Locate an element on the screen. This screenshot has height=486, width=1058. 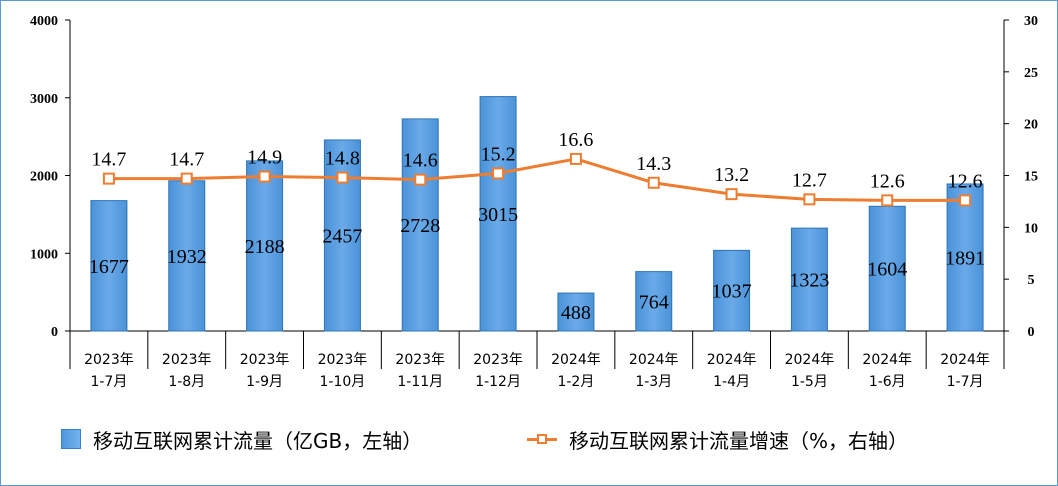
legend-item-line-series: 移动互联网累计流量增速（%，右轴） is located at coordinates (717, 439).